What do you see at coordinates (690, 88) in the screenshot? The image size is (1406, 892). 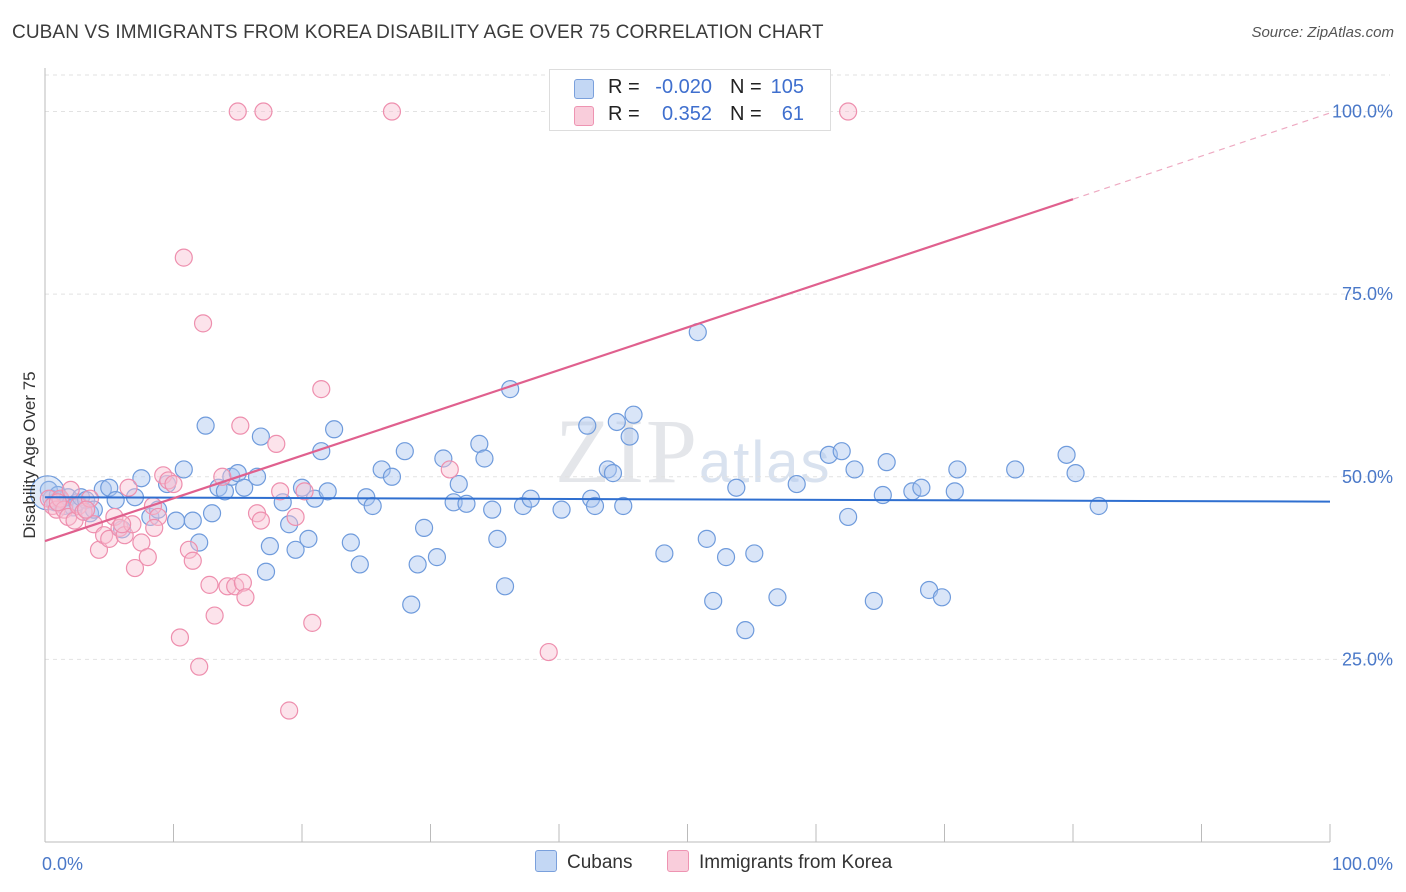 I see `legend-row-cubans: R = -0.020 N = 105` at bounding box center [690, 88].